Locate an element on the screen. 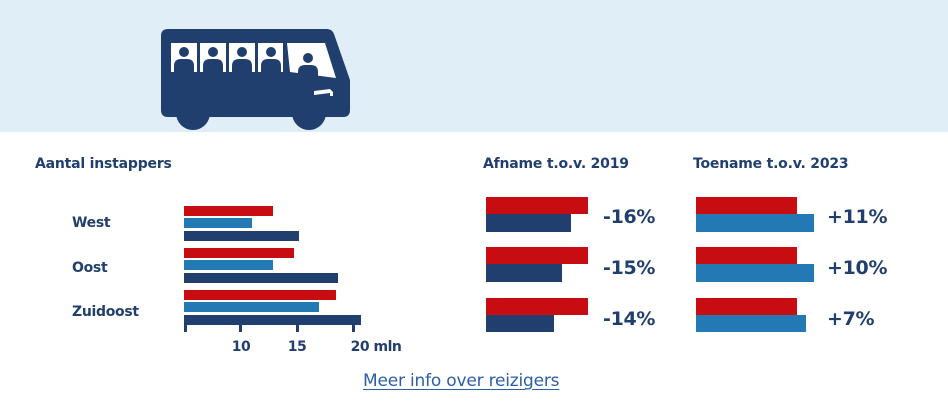 This screenshot has width=948, height=412. region-label-zuidoost: Zuidoost is located at coordinates (105, 312).